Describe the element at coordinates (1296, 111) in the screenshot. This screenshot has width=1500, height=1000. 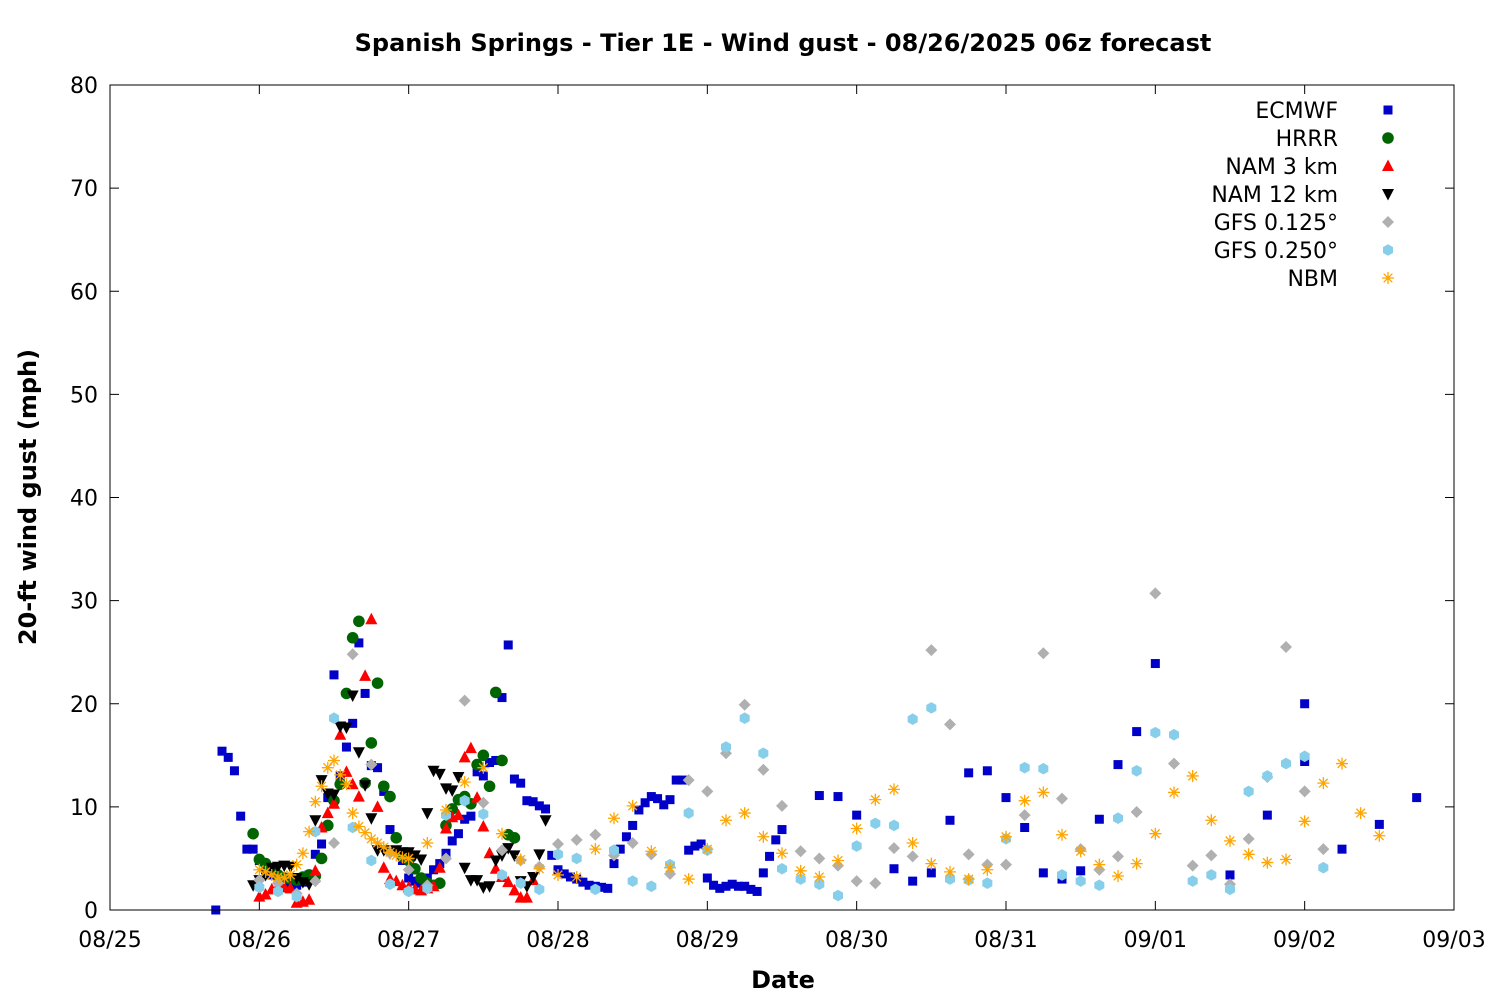
I see `legend-label: ECMWF` at that location.